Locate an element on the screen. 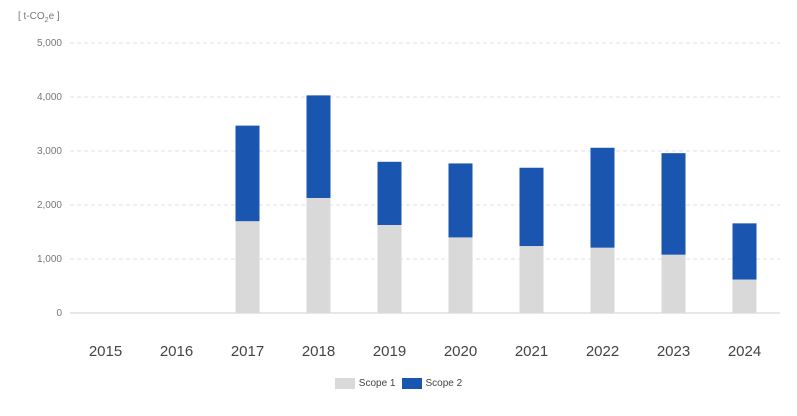  y-tick-label: 4,000 is located at coordinates (49, 97).